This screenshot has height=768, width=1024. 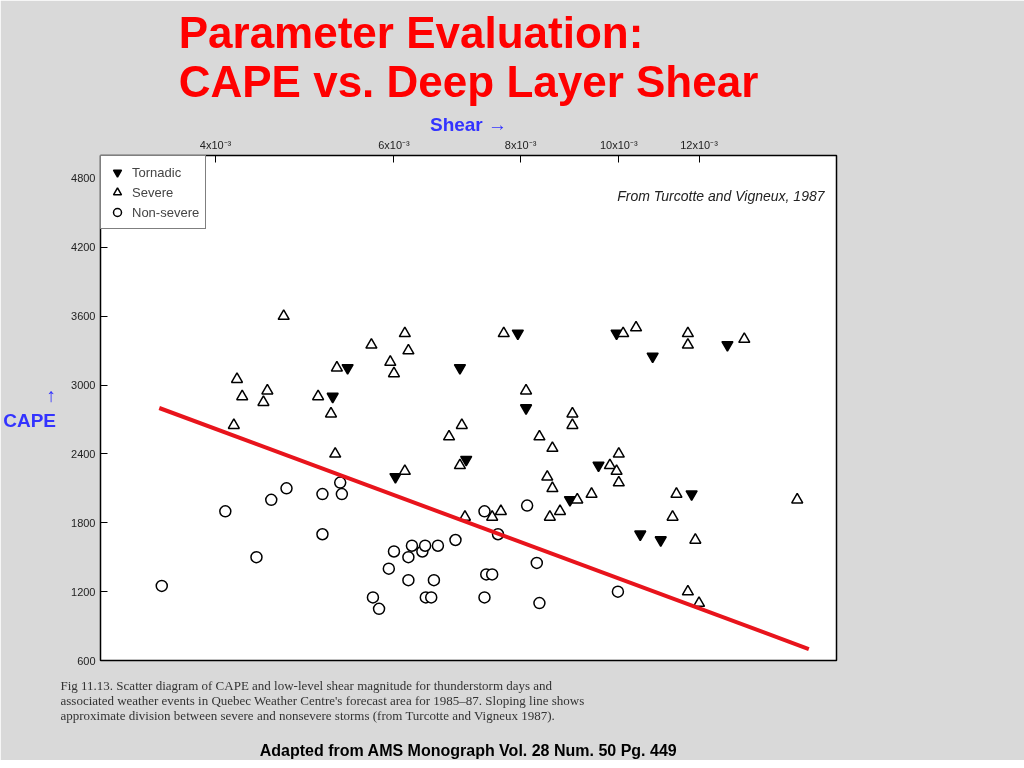 I want to click on chart-title: Parameter Evaluation: CAPE vs. Deep Layer Shear, so click(x=468, y=56).